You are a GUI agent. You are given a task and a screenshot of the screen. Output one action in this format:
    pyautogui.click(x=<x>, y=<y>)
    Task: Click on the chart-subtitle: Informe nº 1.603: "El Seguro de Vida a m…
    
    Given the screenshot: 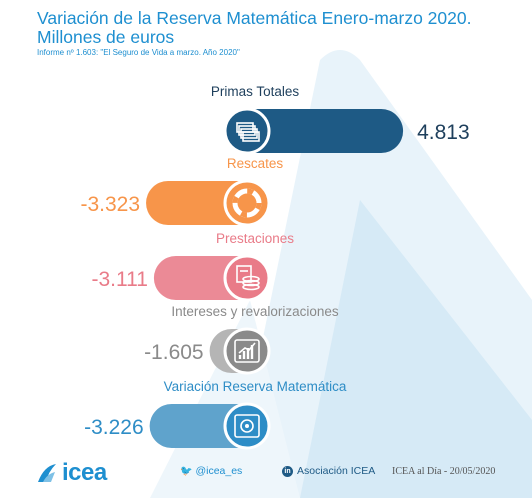 What is the action you would take?
    pyautogui.click(x=138, y=52)
    